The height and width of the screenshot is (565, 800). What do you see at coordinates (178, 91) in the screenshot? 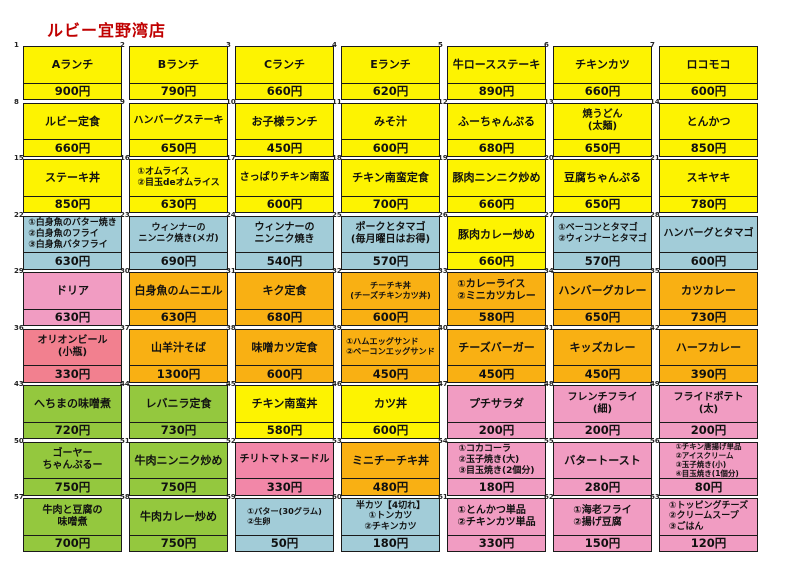
I see `item-price: 790円` at bounding box center [178, 91].